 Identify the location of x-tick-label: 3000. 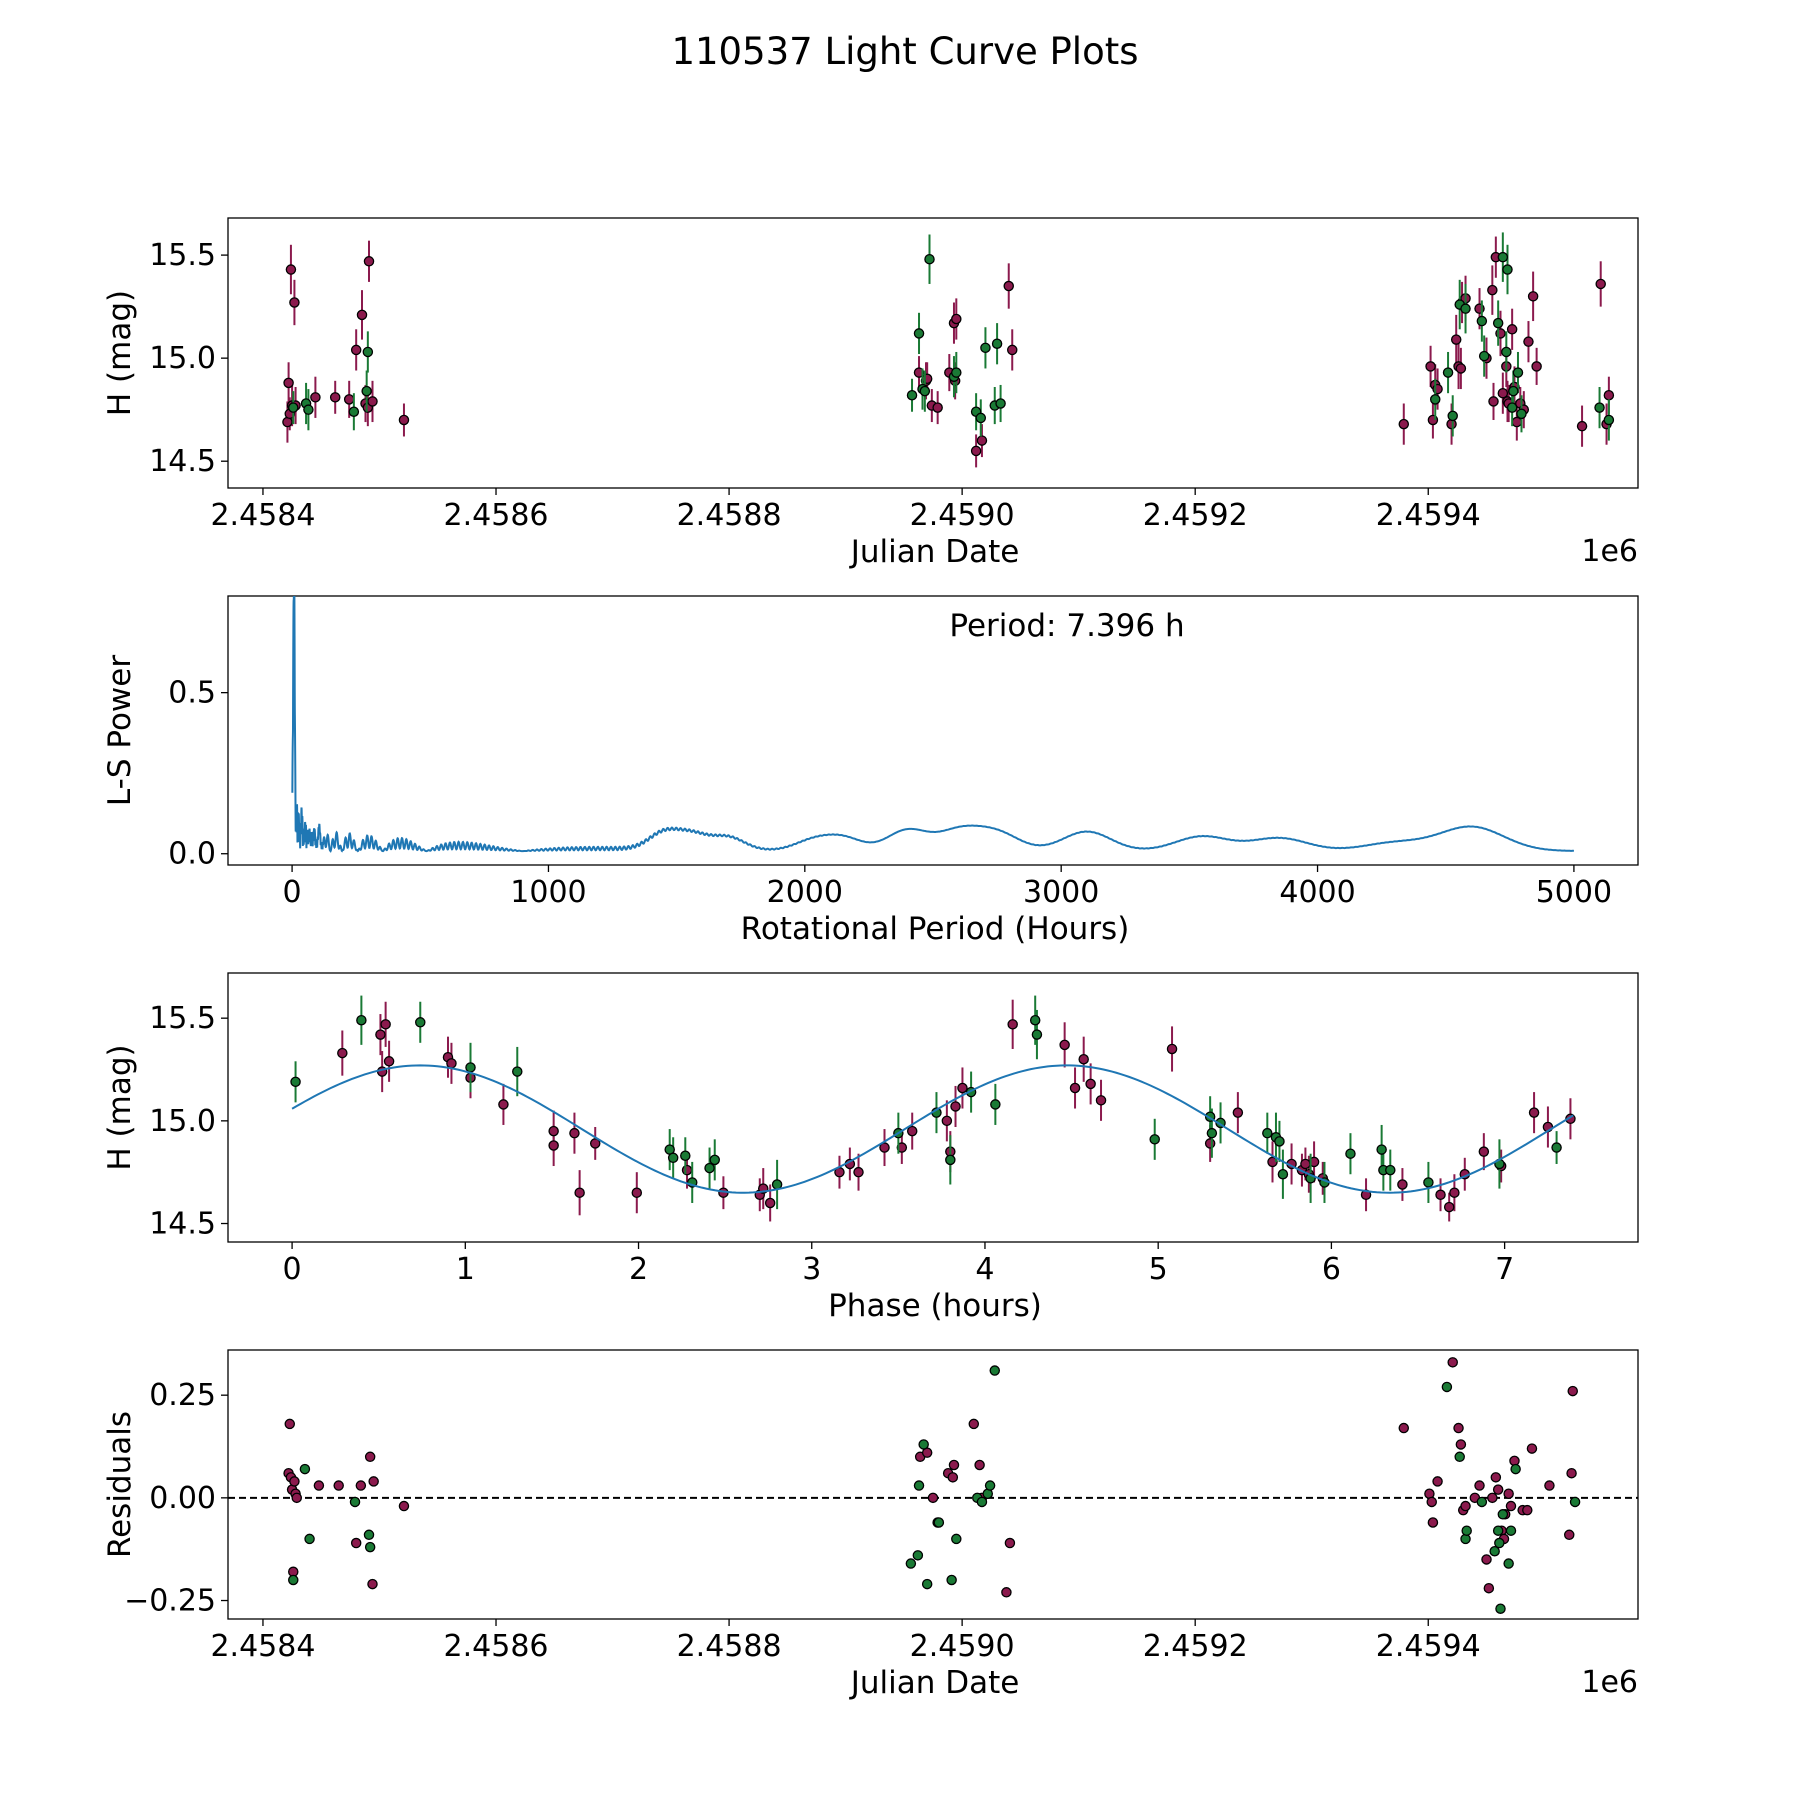
(1061, 892).